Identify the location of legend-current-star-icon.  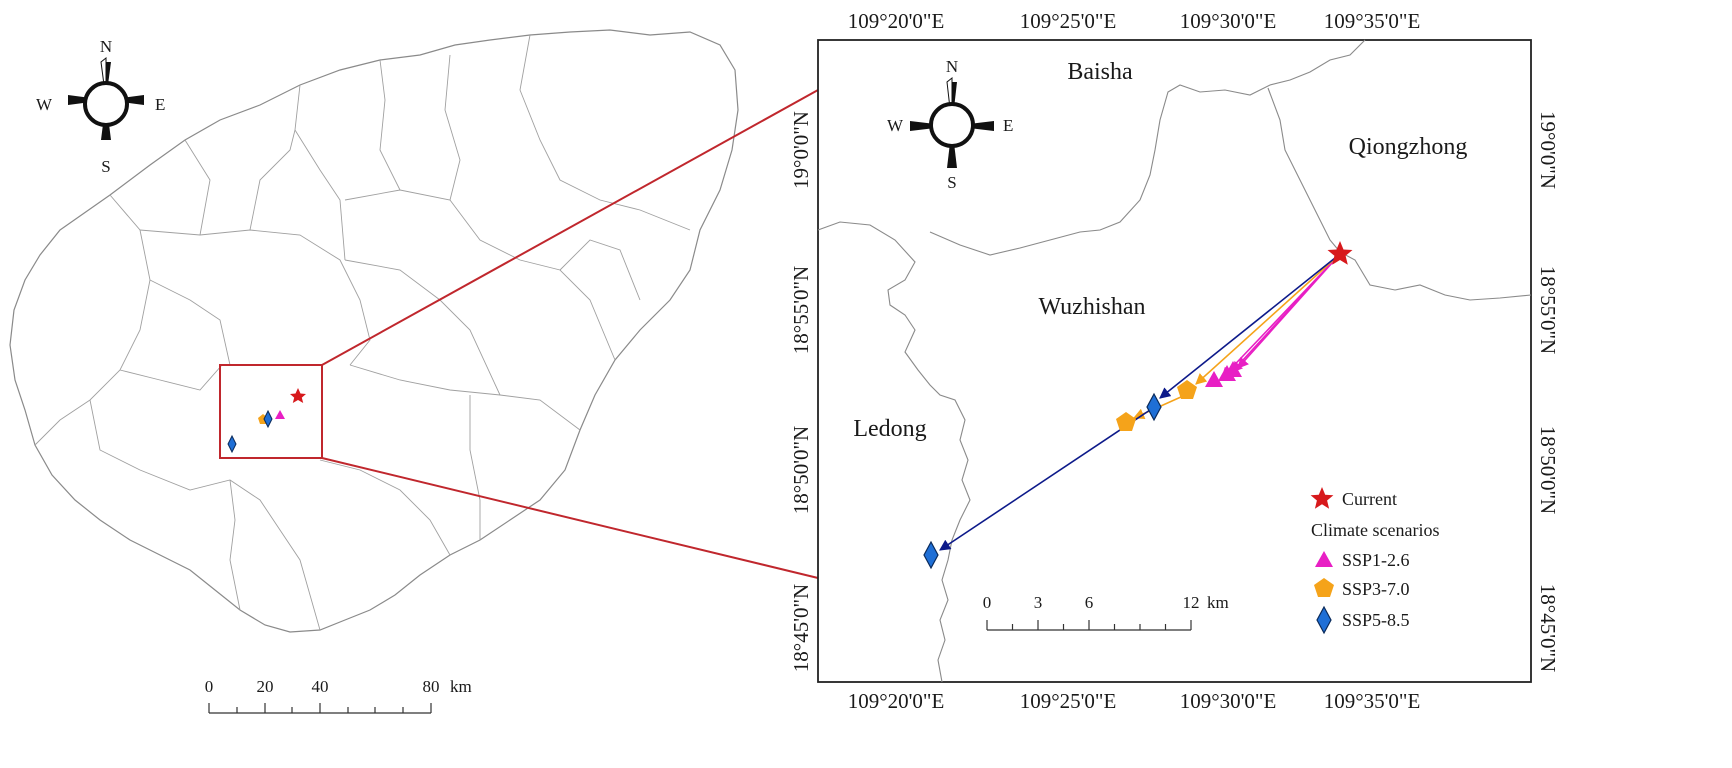
(1322, 498).